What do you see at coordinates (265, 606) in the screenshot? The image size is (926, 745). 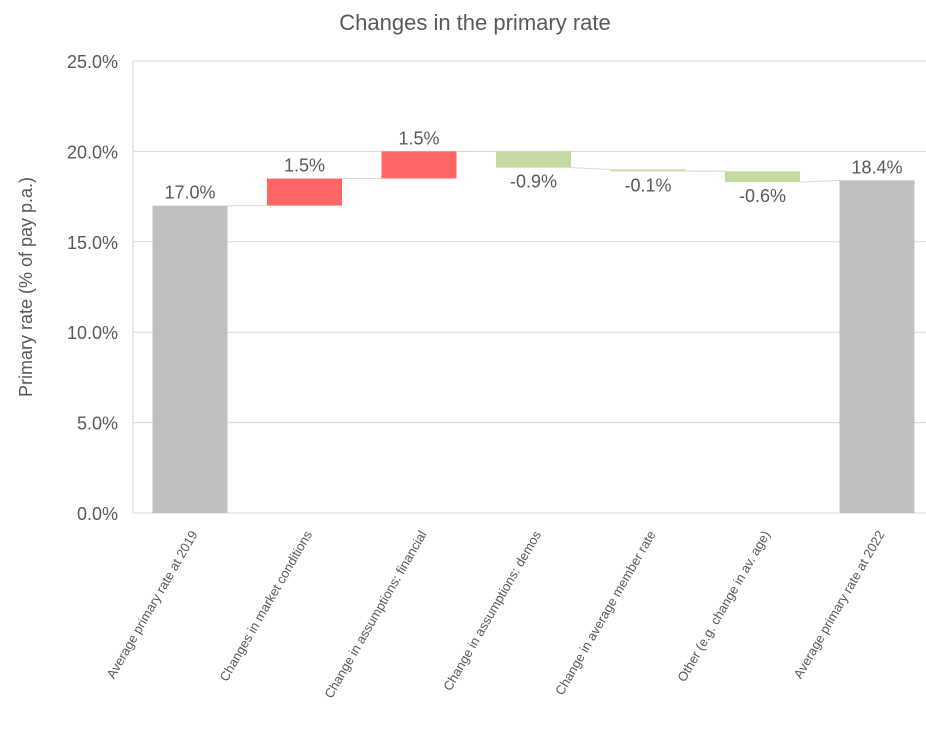 I see `x-tick-label: Changes in market conditions` at bounding box center [265, 606].